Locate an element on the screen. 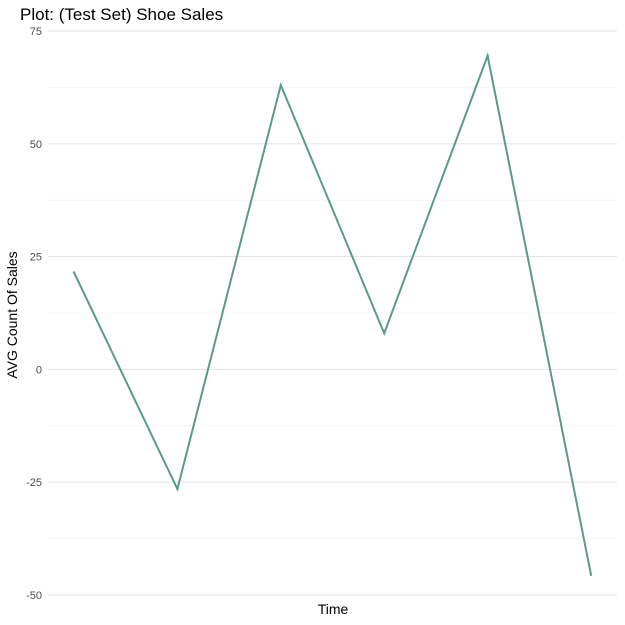  y-tick-label: 0 is located at coordinates (39, 370).